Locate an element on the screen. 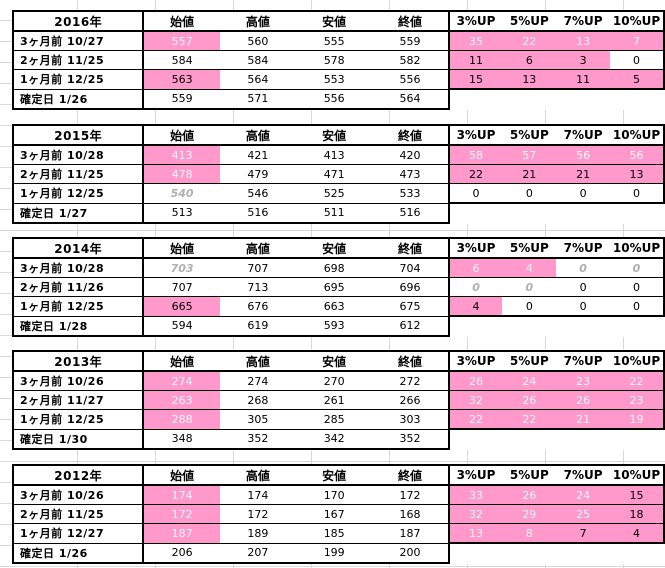 The image size is (665, 568). row-label: 確定日 1/28 is located at coordinates (78, 326).